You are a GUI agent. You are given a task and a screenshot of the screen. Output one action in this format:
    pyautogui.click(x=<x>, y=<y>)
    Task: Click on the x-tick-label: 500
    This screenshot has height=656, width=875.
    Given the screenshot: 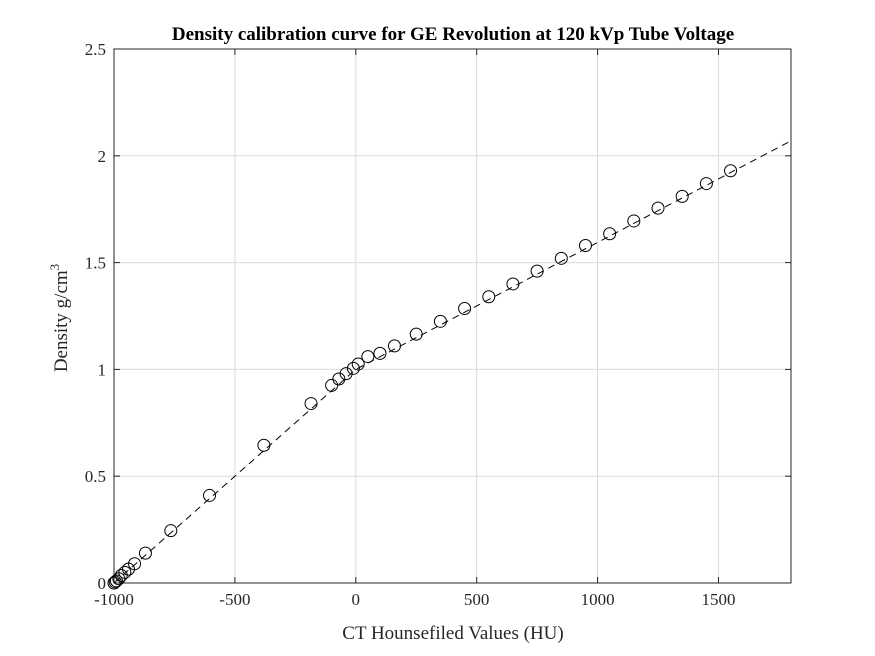 What is the action you would take?
    pyautogui.click(x=477, y=599)
    